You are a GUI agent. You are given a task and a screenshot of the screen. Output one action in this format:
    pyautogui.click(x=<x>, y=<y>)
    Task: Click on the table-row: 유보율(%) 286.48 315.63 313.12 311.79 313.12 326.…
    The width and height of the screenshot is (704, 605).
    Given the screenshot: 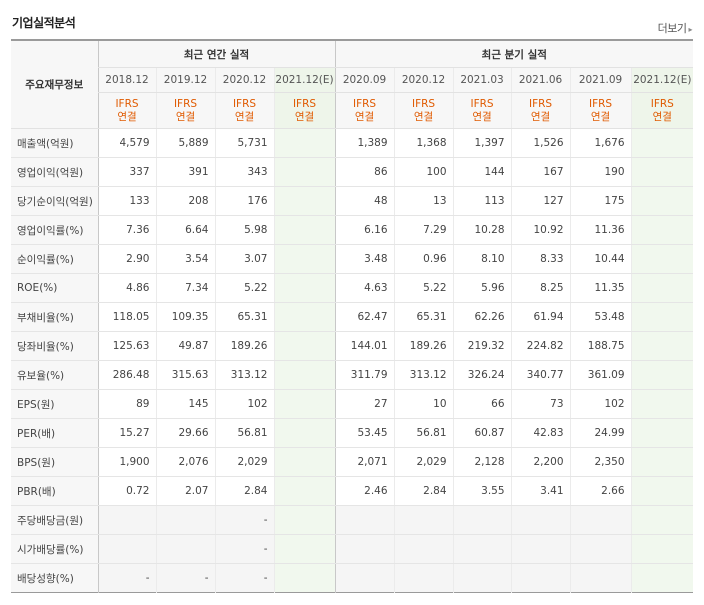 What is the action you would take?
    pyautogui.click(x=352, y=375)
    